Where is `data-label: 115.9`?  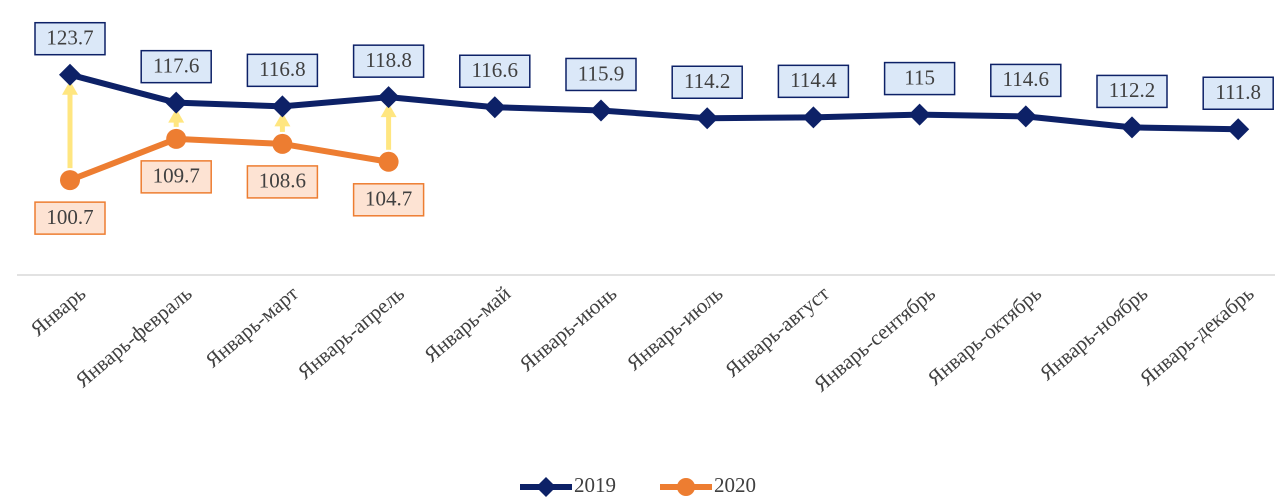
data-label: 115.9 is located at coordinates (601, 73).